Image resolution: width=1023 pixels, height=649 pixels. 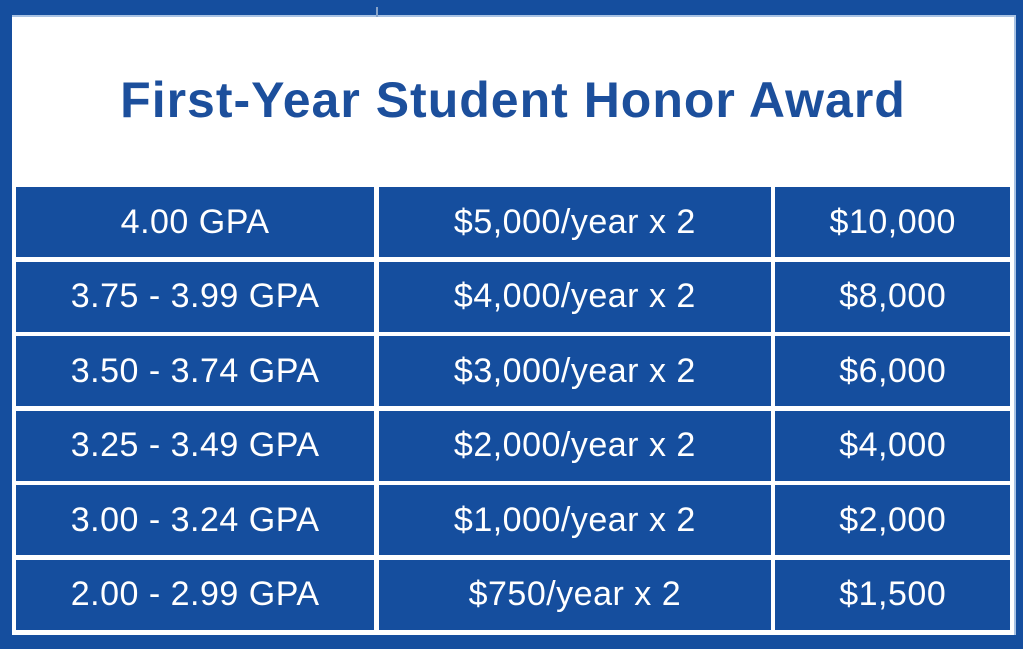 What do you see at coordinates (195, 222) in the screenshot?
I see `gpa-cell: 4.00 GPA` at bounding box center [195, 222].